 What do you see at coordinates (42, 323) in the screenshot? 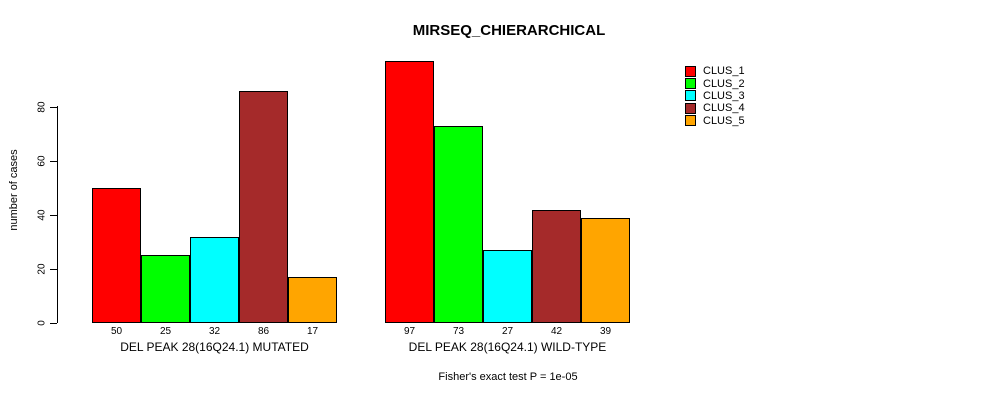
I see `y-axis-tick-label: 0` at bounding box center [42, 323].